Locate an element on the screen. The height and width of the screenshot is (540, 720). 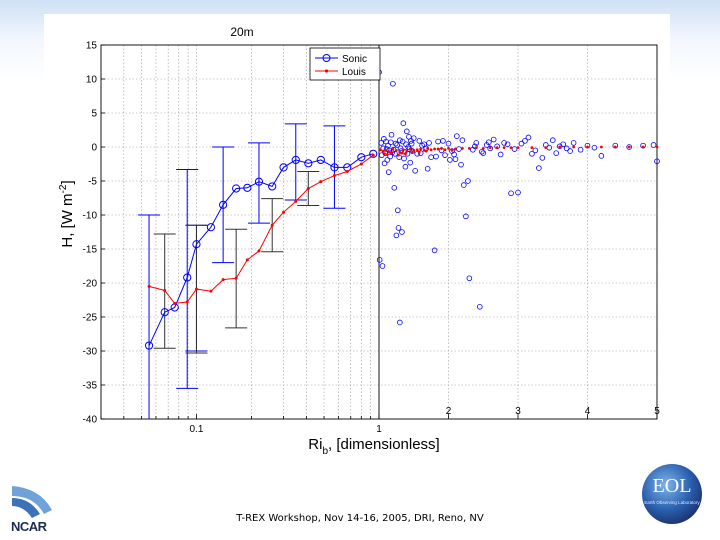
legend-label-sonic: Sonic is located at coordinates (354, 59).